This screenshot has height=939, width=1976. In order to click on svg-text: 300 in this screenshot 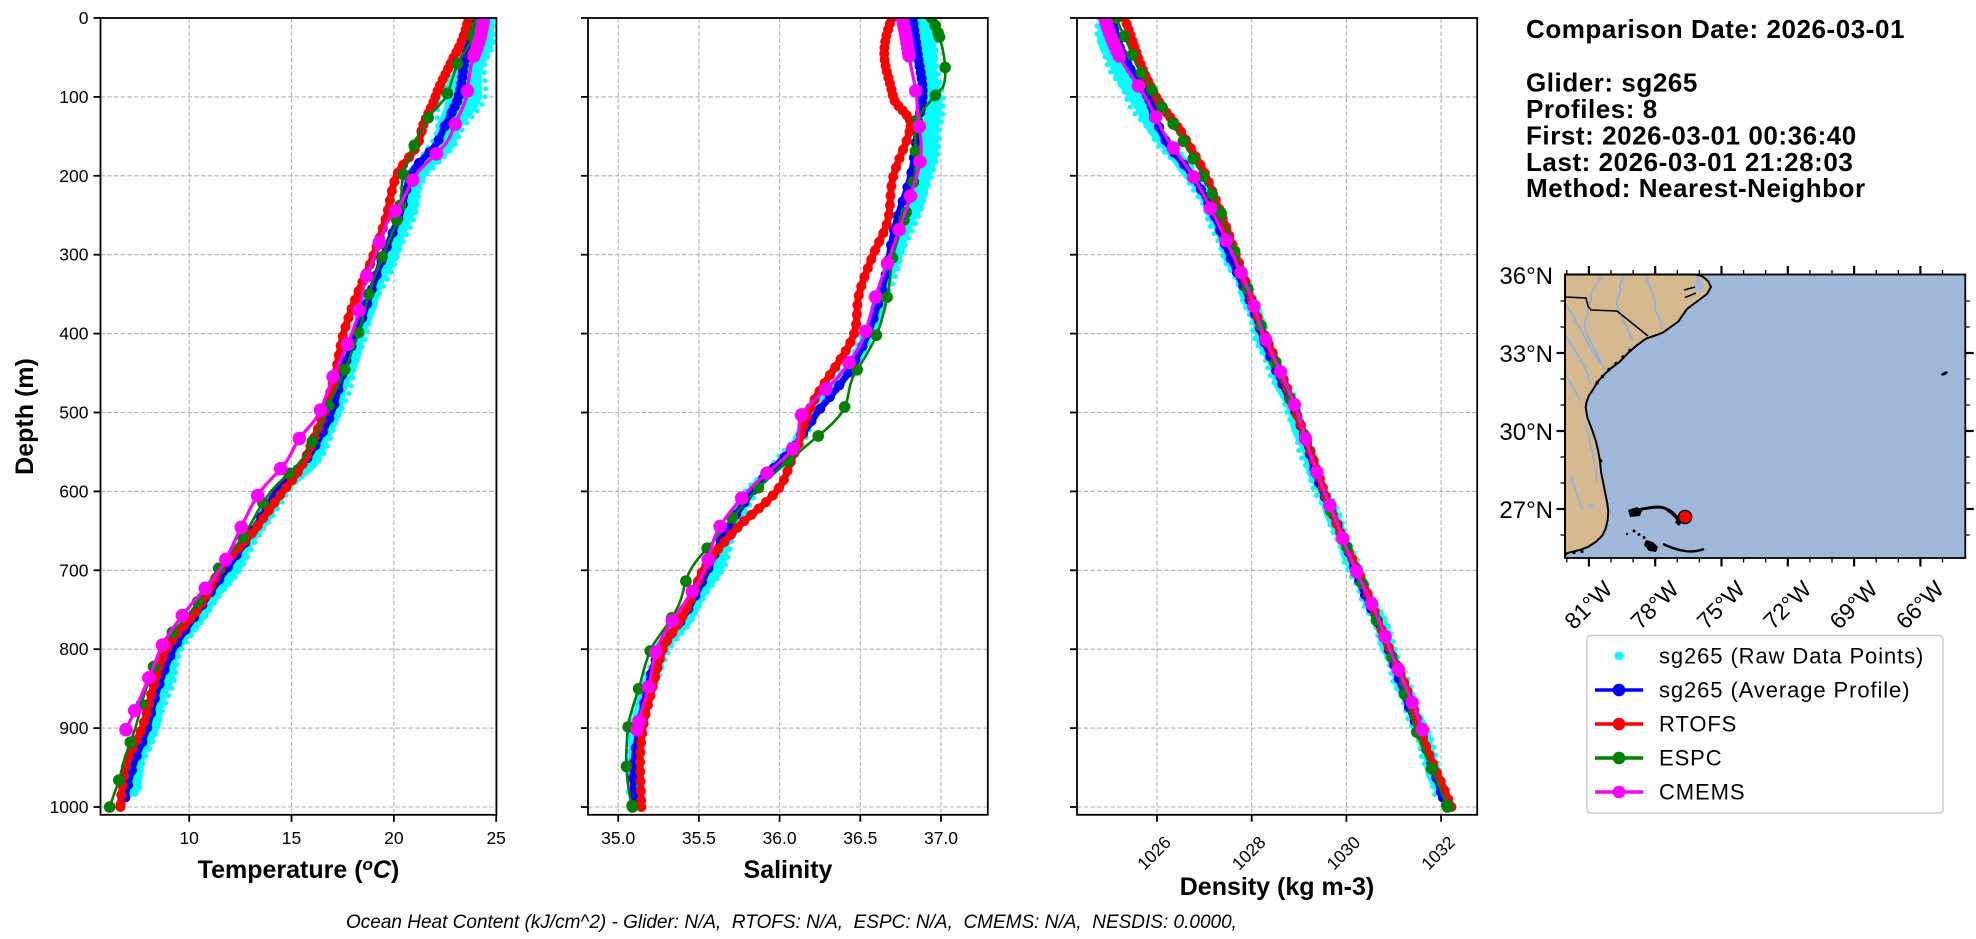, I will do `click(73, 255)`.